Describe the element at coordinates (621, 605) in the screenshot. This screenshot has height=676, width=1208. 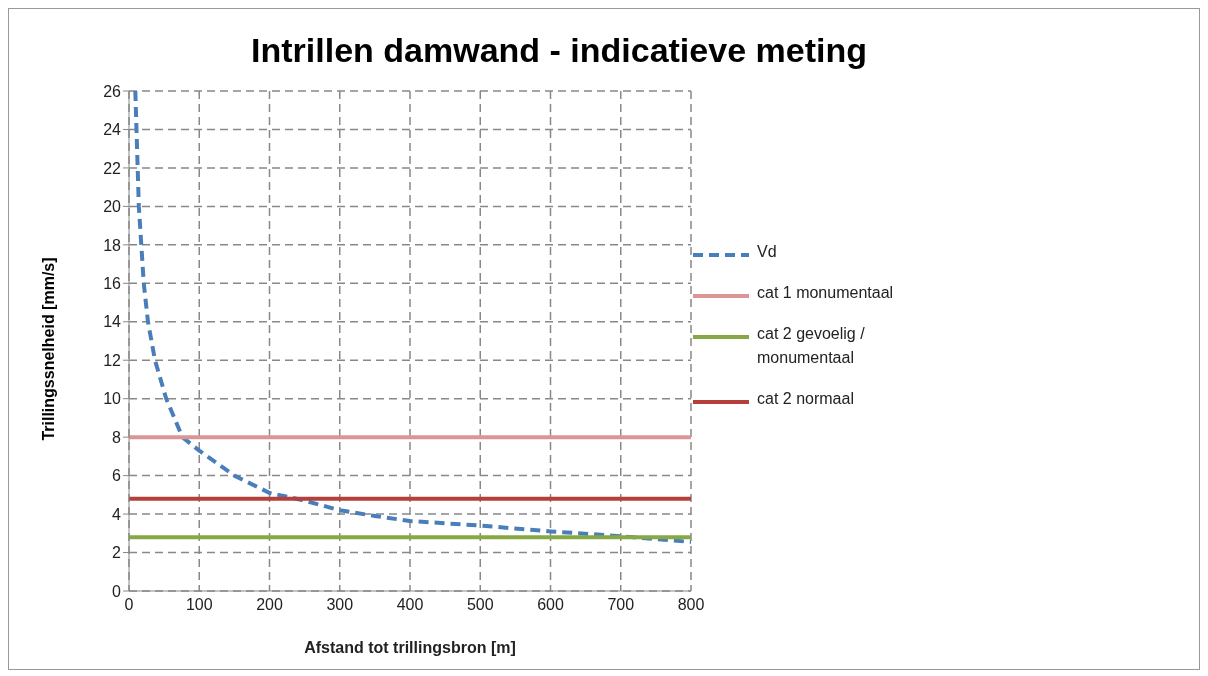
I see `x-tick-label: 700` at that location.